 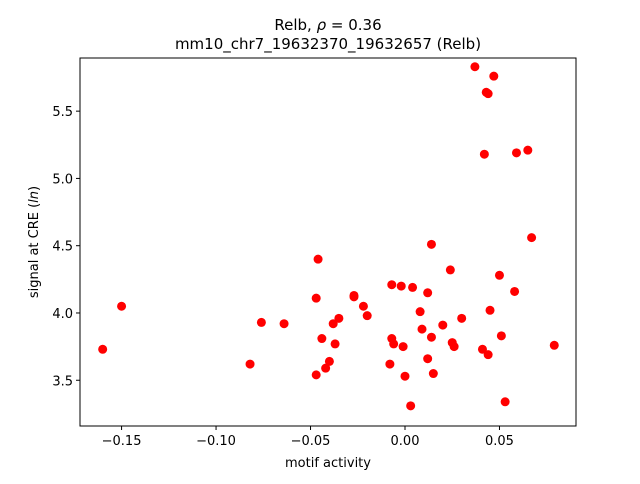 I want to click on y-tick-label: 4.5, so click(x=62, y=247).